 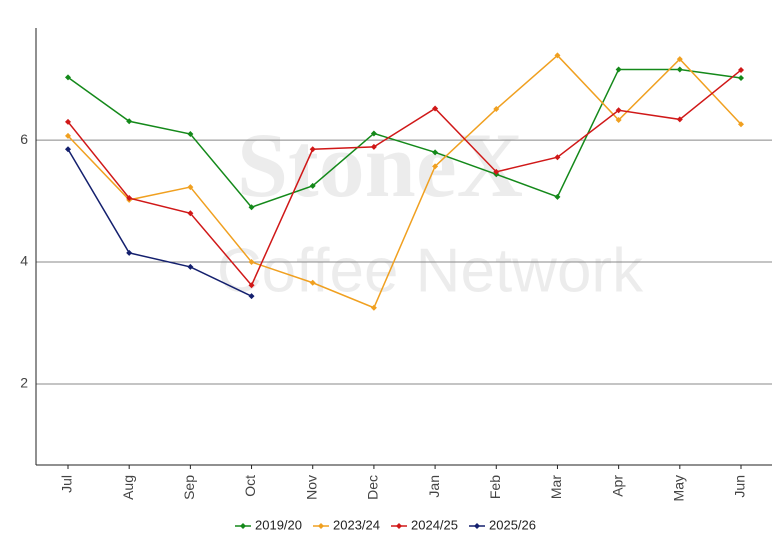 What do you see at coordinates (128, 487) in the screenshot?
I see `x-tick-label: Aug` at bounding box center [128, 487].